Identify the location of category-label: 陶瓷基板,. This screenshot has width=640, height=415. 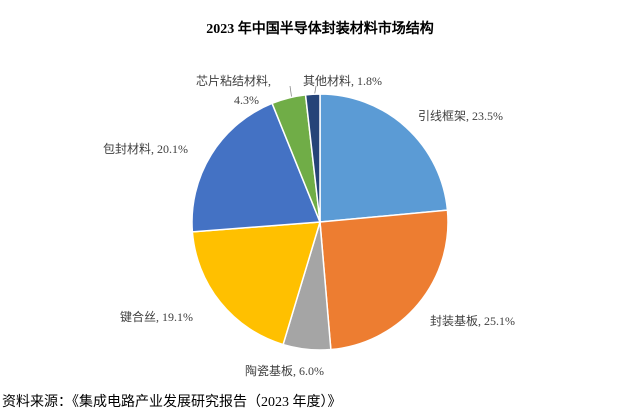
(270, 370).